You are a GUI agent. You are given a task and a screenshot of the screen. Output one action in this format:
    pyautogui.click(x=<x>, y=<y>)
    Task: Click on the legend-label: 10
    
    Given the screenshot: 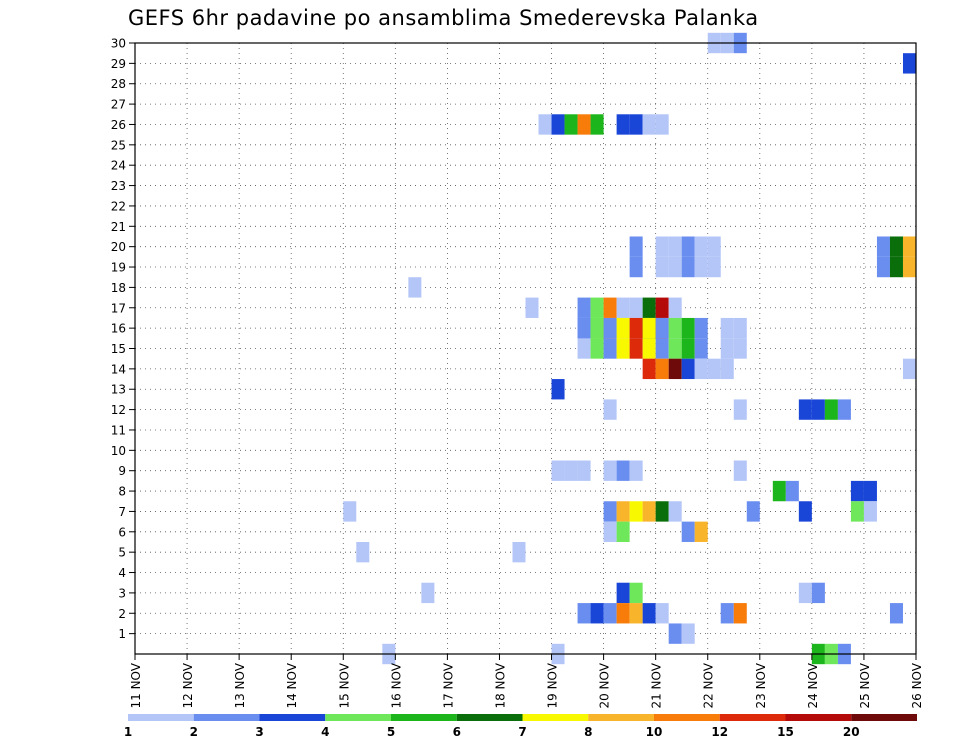 What is the action you would take?
    pyautogui.click(x=654, y=732)
    